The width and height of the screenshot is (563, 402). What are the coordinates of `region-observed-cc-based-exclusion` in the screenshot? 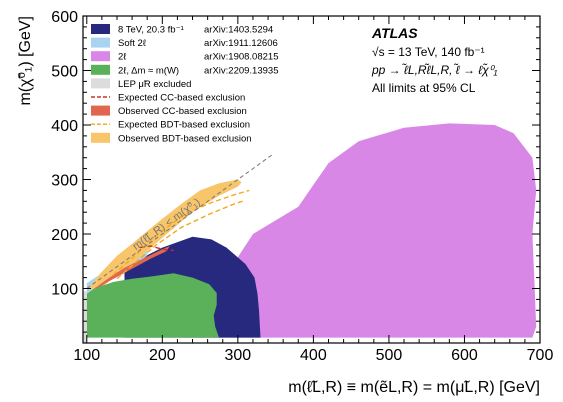 It's located at (132, 269).